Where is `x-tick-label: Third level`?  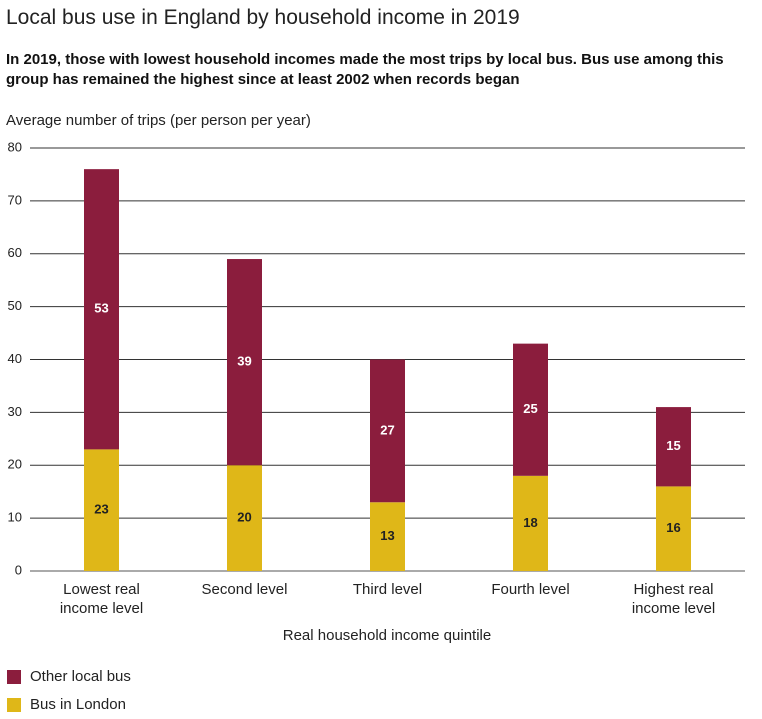 x-tick-label: Third level is located at coordinates (387, 589).